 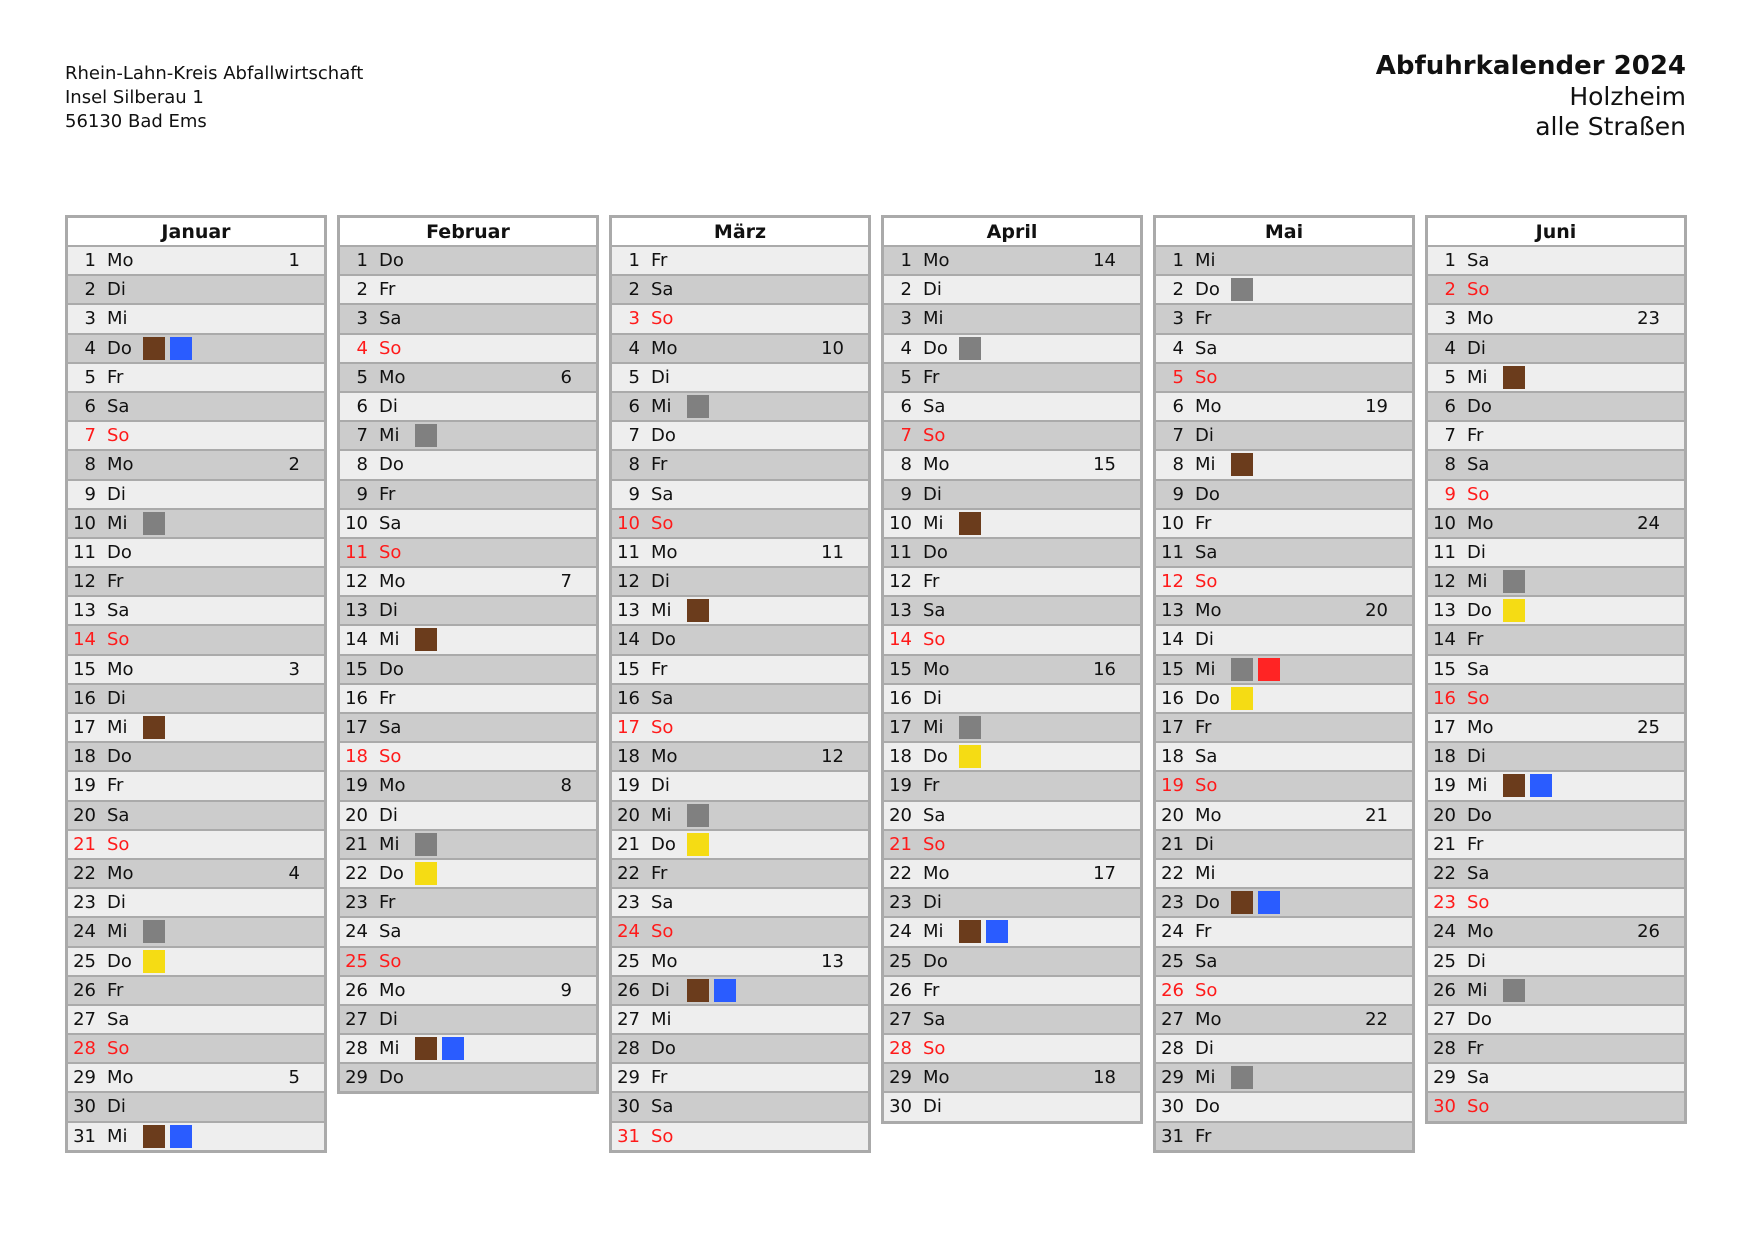 I want to click on day-row: 16 Fr, so click(x=468, y=699).